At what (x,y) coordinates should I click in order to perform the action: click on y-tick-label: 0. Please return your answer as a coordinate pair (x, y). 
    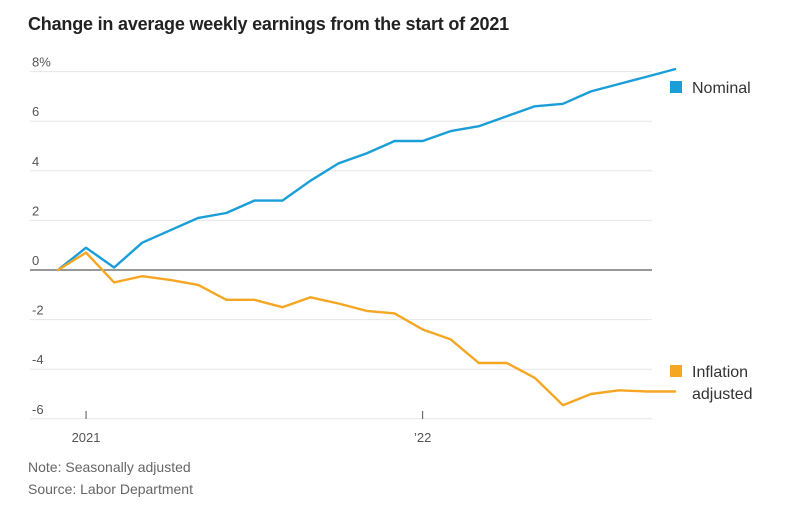
    Looking at the image, I should click on (35, 260).